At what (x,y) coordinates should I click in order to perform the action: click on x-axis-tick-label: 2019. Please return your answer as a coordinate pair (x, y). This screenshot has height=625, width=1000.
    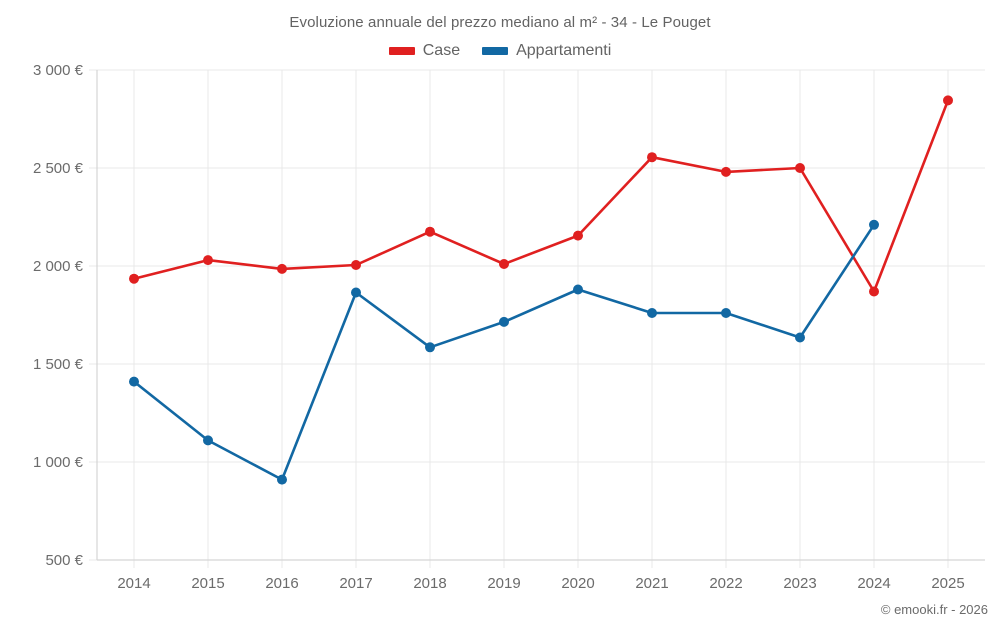
    Looking at the image, I should click on (503, 583).